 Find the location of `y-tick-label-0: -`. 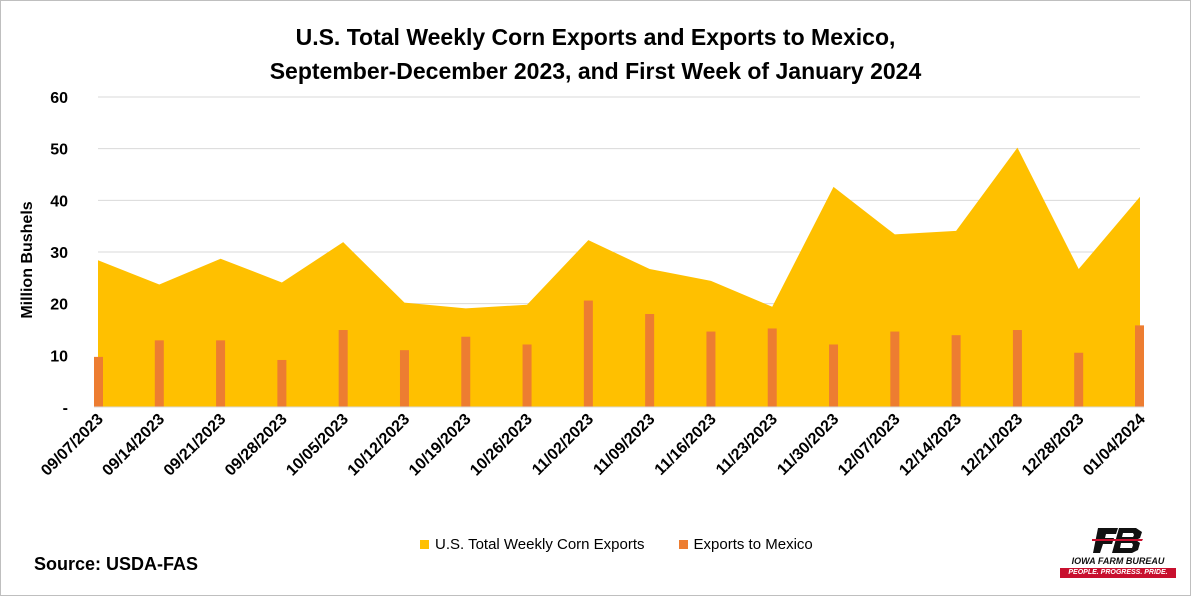

y-tick-label-0: - is located at coordinates (65, 408).